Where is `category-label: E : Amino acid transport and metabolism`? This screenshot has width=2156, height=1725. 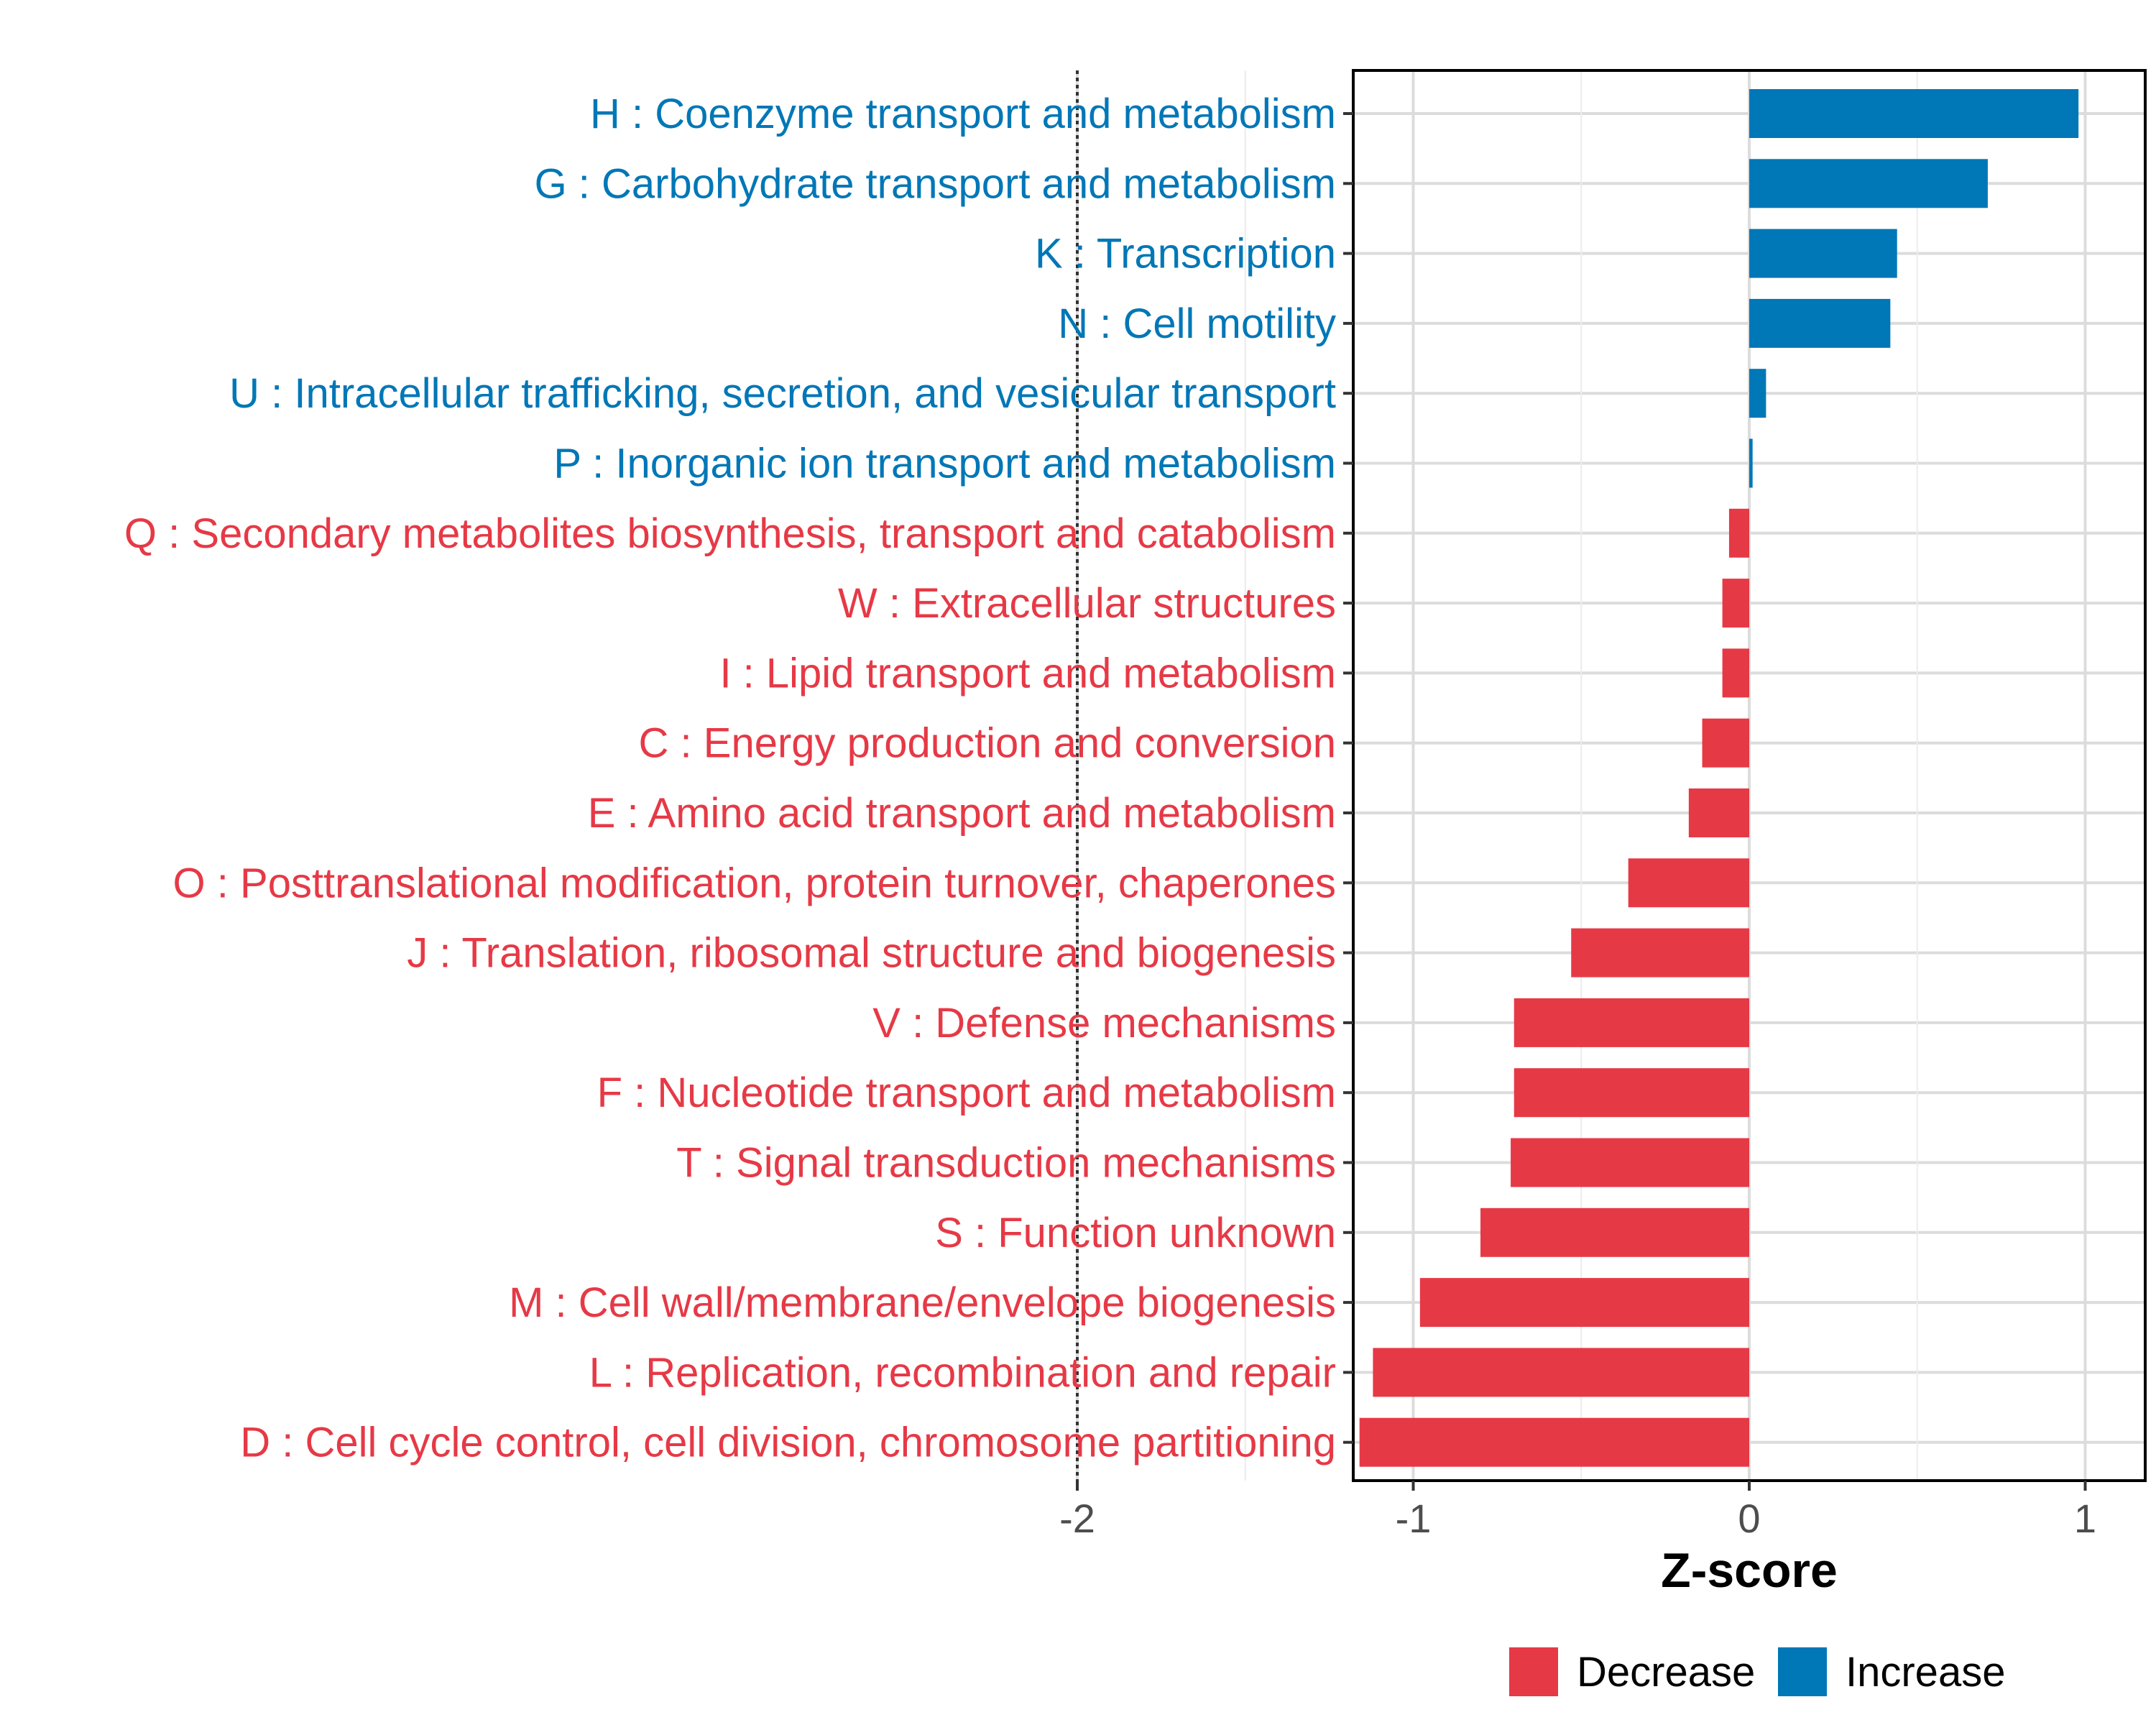
category-label: E : Amino acid transport and metabolism is located at coordinates (962, 813).